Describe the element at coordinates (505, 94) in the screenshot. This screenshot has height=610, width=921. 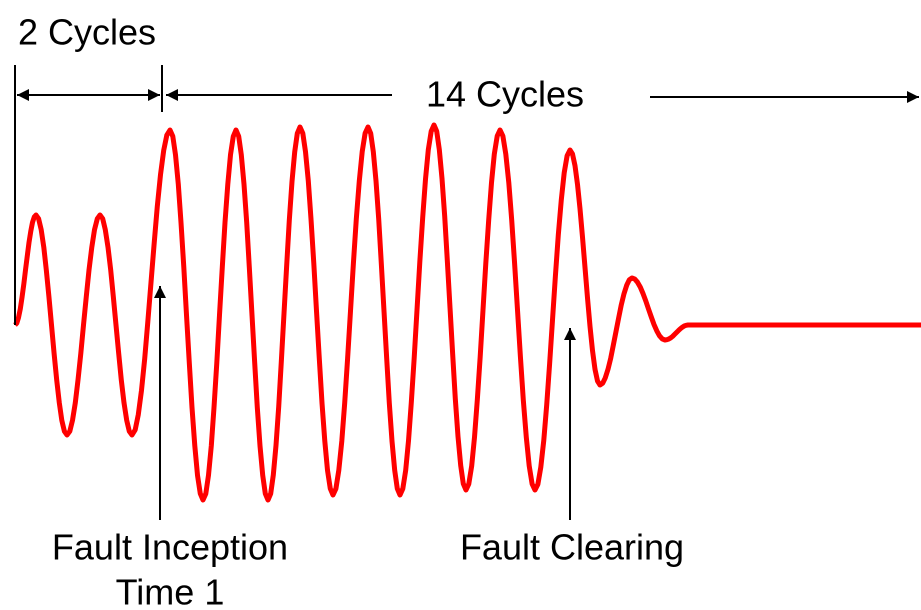
I see `fourteen-cycles-label: 14 Cycles` at that location.